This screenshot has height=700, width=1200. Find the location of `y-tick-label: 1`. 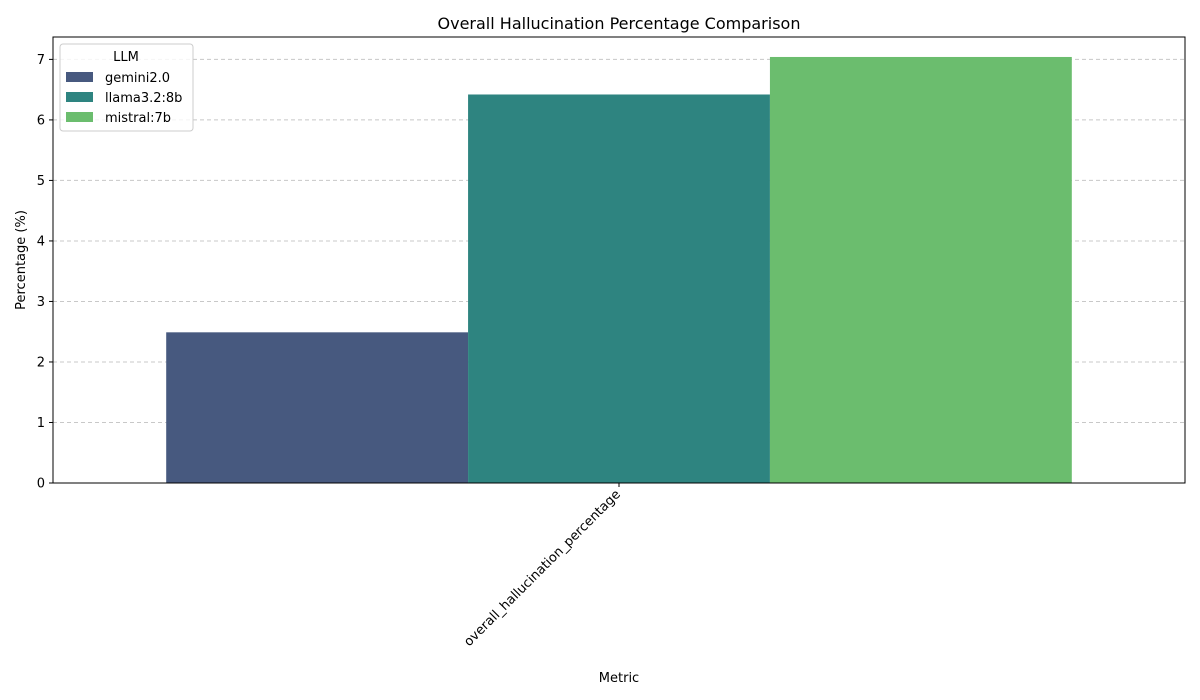

y-tick-label: 1 is located at coordinates (41, 423).